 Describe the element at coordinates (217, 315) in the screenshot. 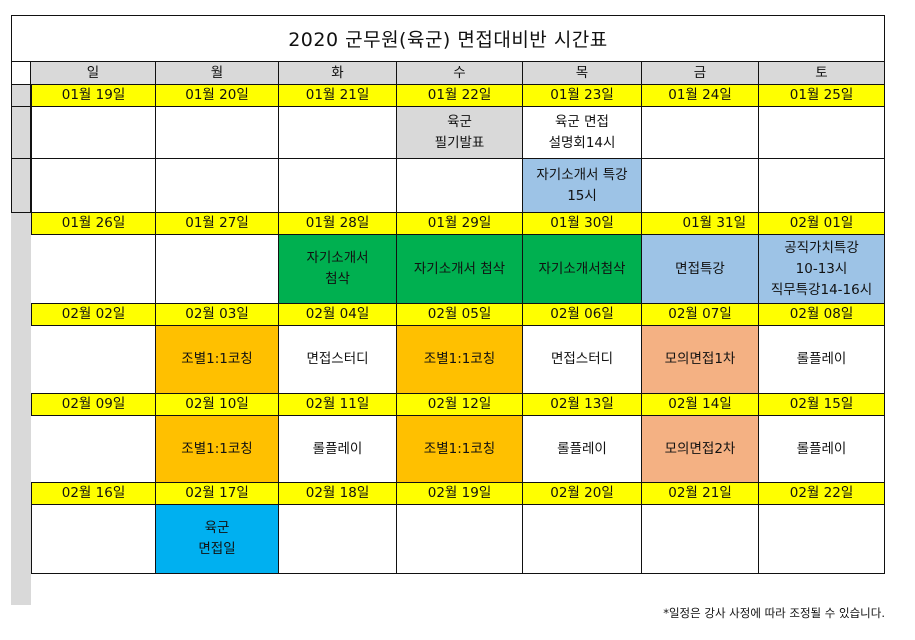

I see `date-cell: 02월 03일` at that location.